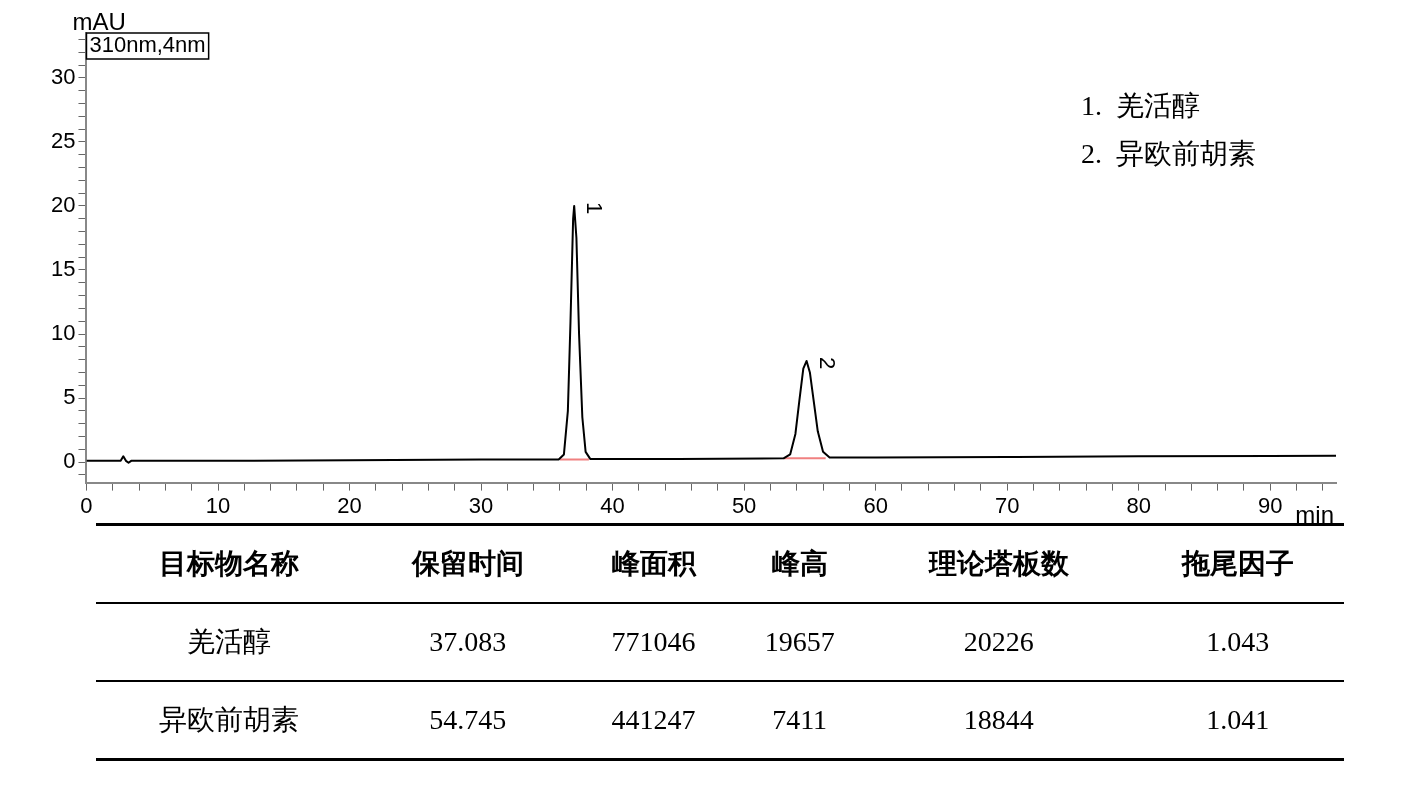  Describe the element at coordinates (653, 720) in the screenshot. I see `text: 441247` at that location.